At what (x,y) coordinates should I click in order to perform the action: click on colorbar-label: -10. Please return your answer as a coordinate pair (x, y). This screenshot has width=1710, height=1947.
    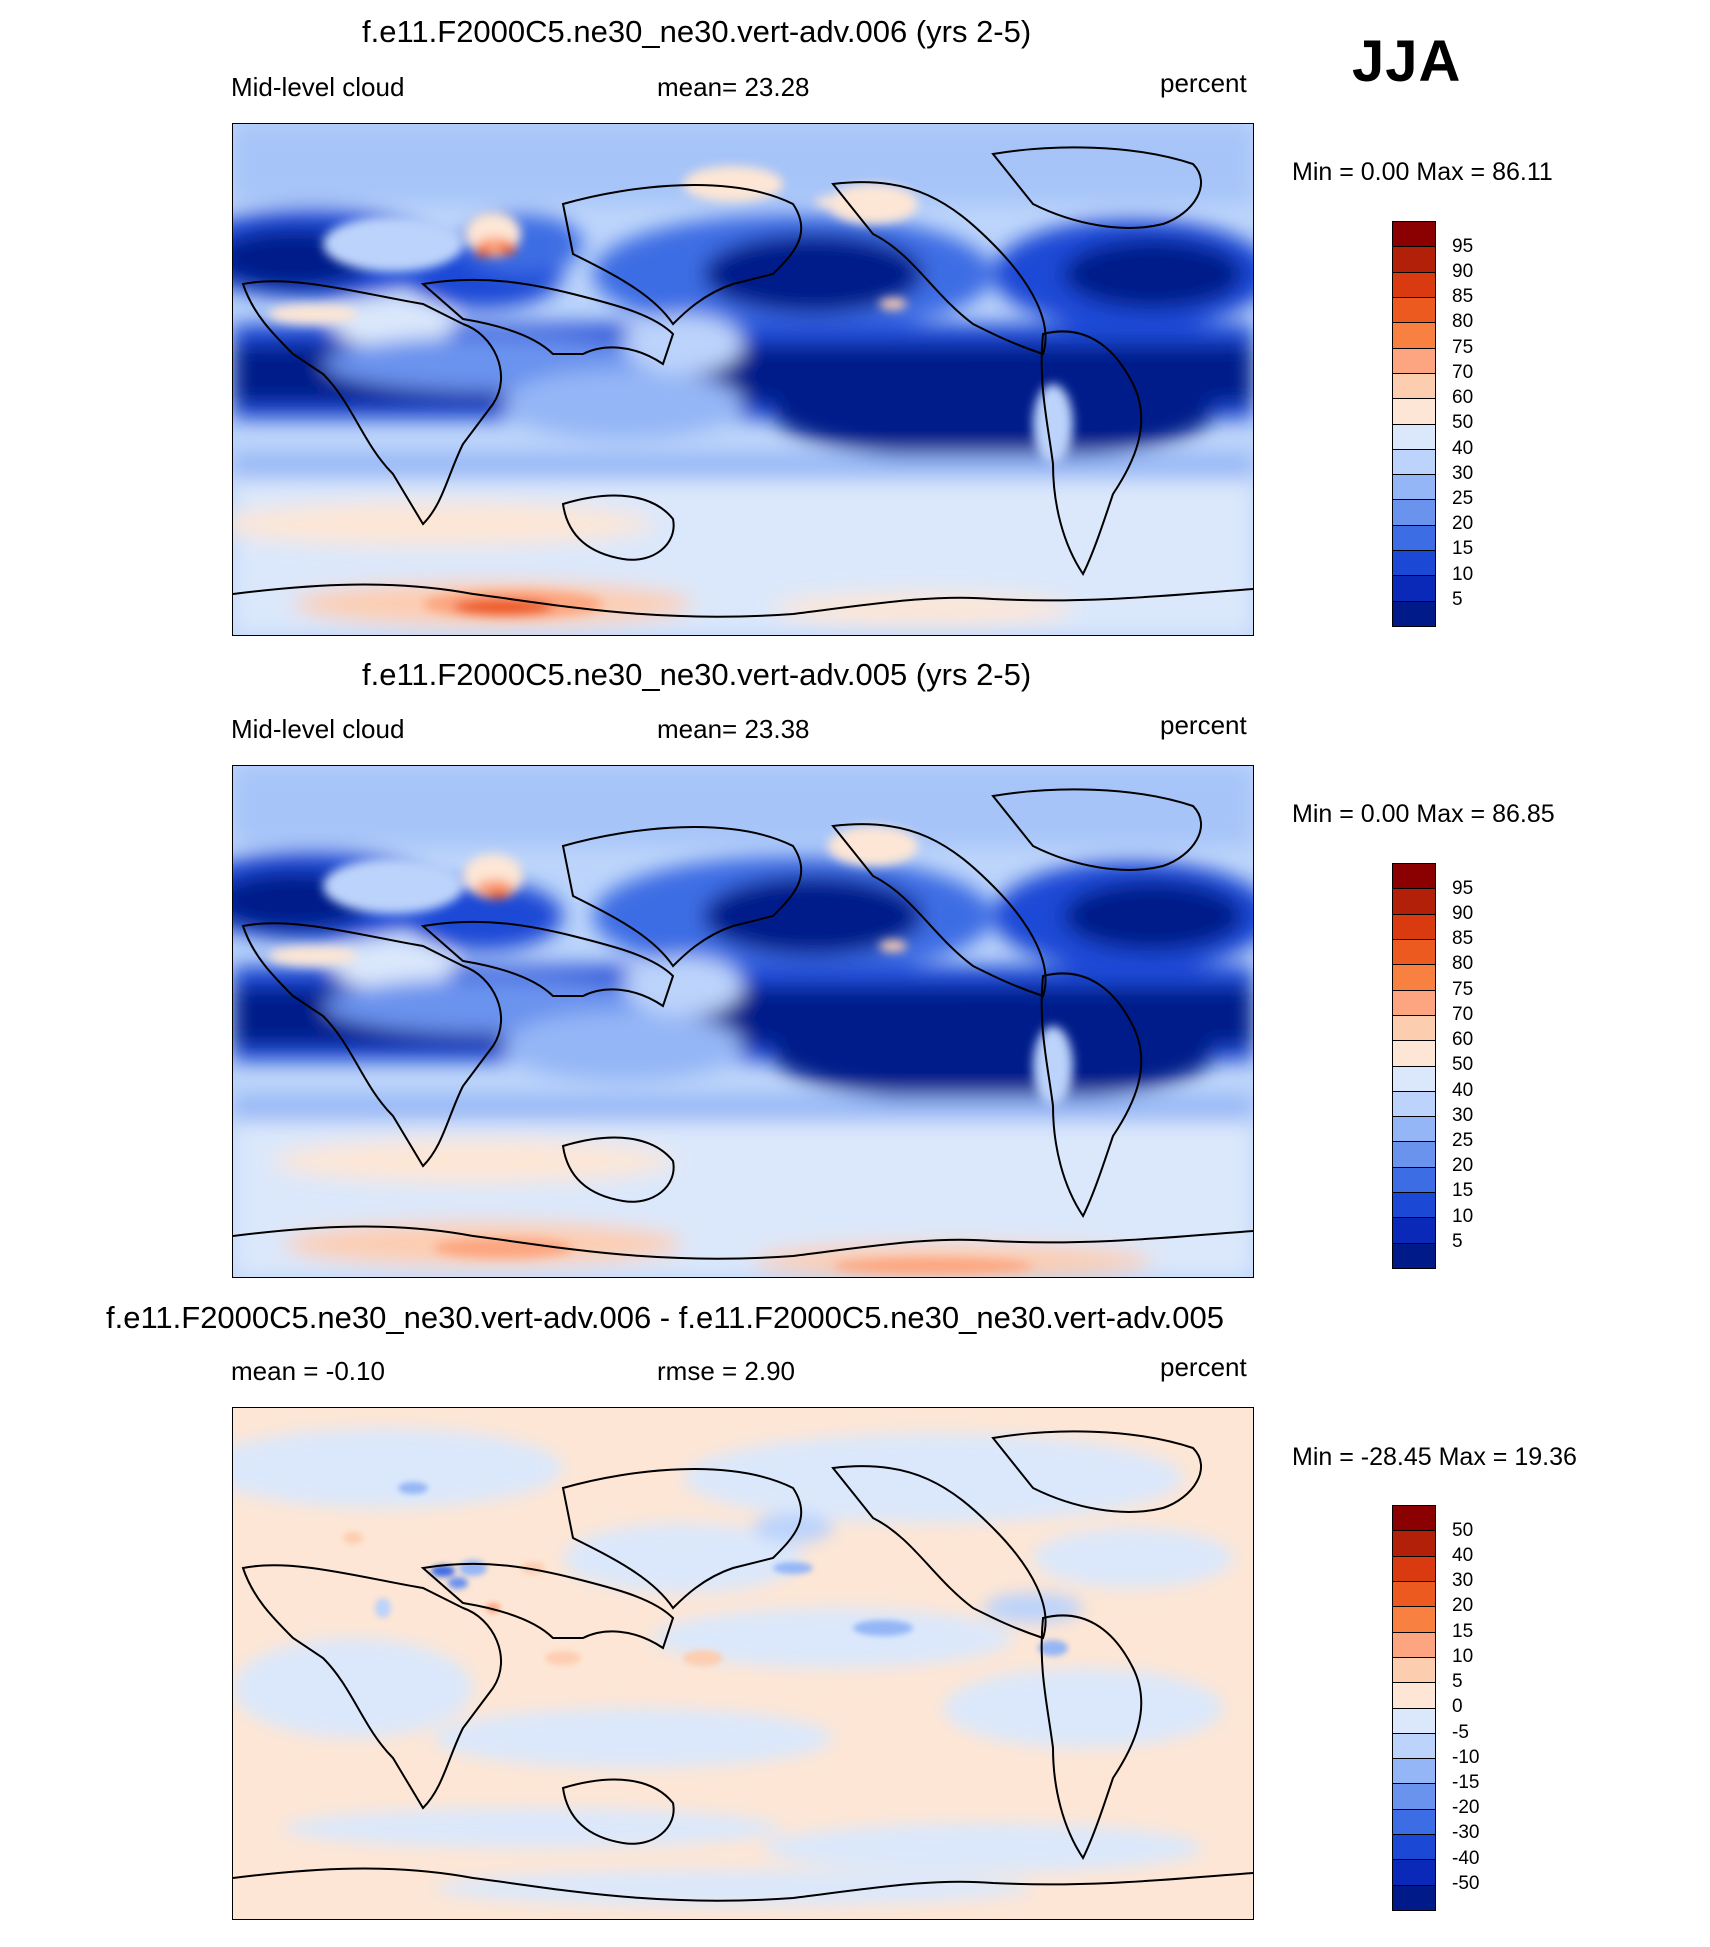
    Looking at the image, I should click on (1466, 1757).